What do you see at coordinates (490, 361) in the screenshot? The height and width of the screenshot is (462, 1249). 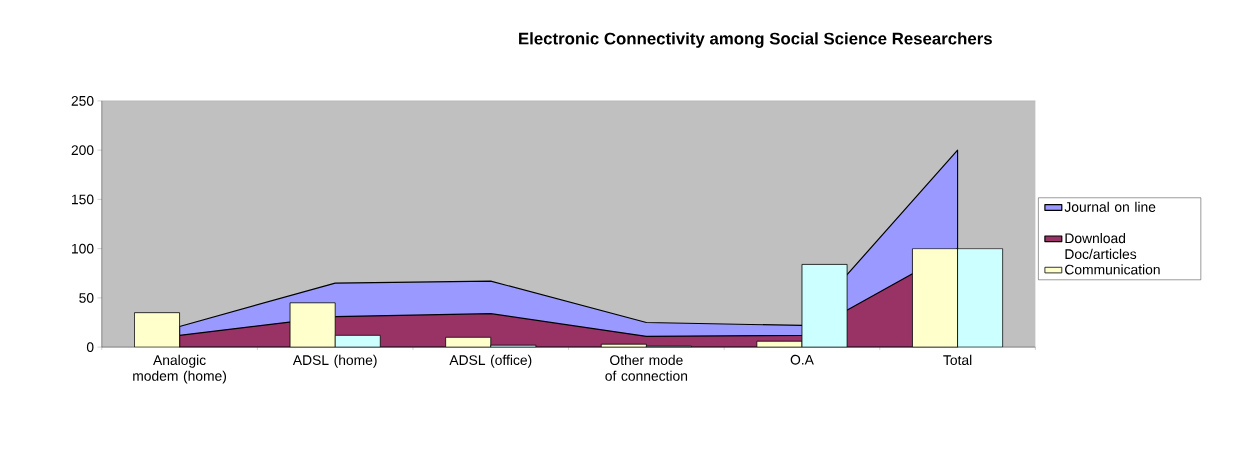 I see `x-tick-label: ADSL (office)` at bounding box center [490, 361].